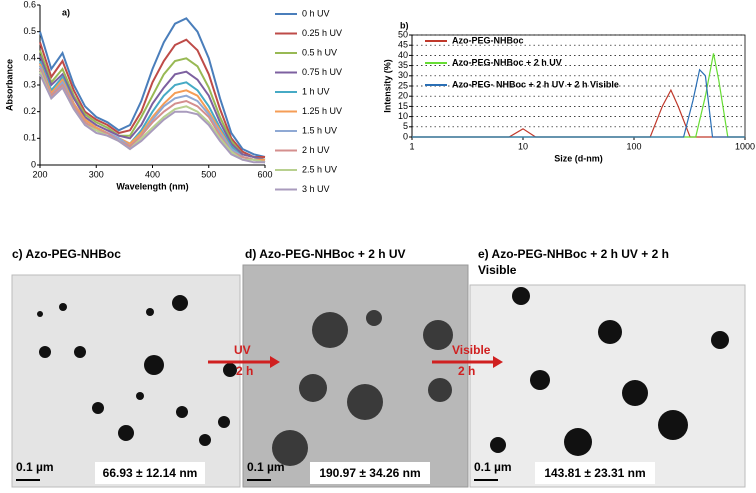 This screenshot has height=493, width=756. What do you see at coordinates (322, 72) in the screenshot?
I see `legend-label: 0.75 h UV` at bounding box center [322, 72].